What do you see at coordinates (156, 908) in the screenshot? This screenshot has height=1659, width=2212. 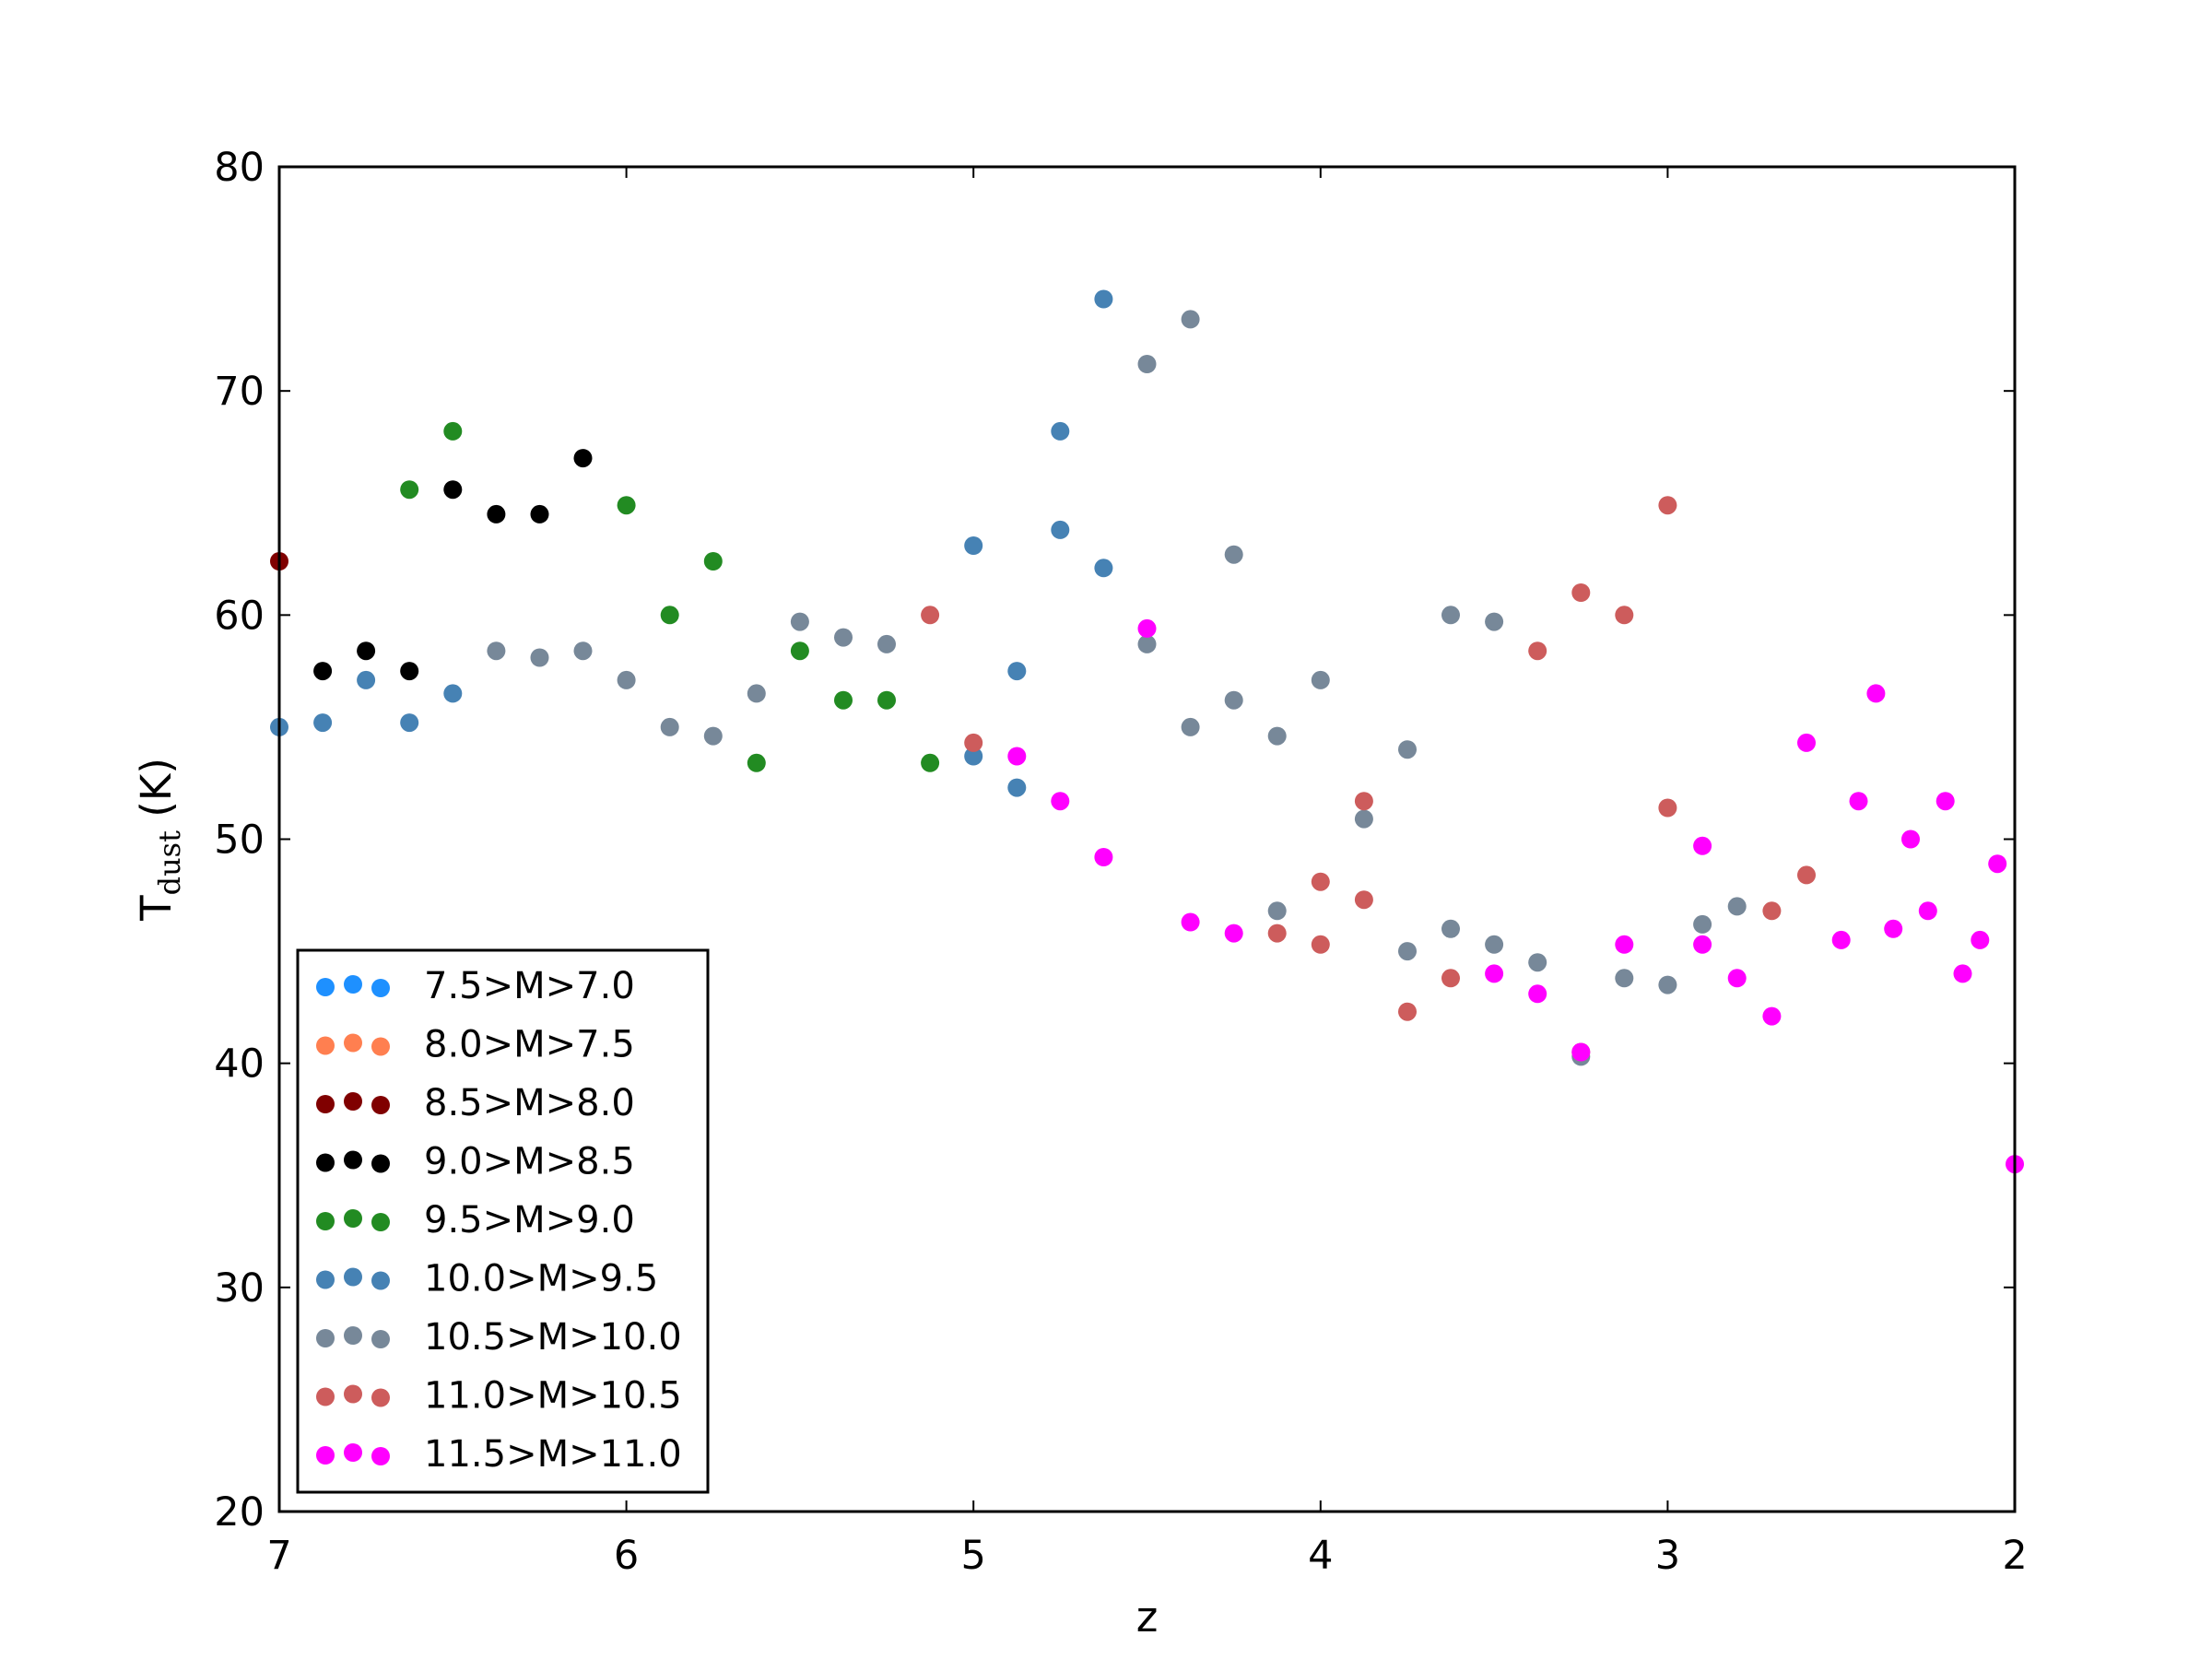 I see `y-axis-label-main: T` at bounding box center [156, 908].